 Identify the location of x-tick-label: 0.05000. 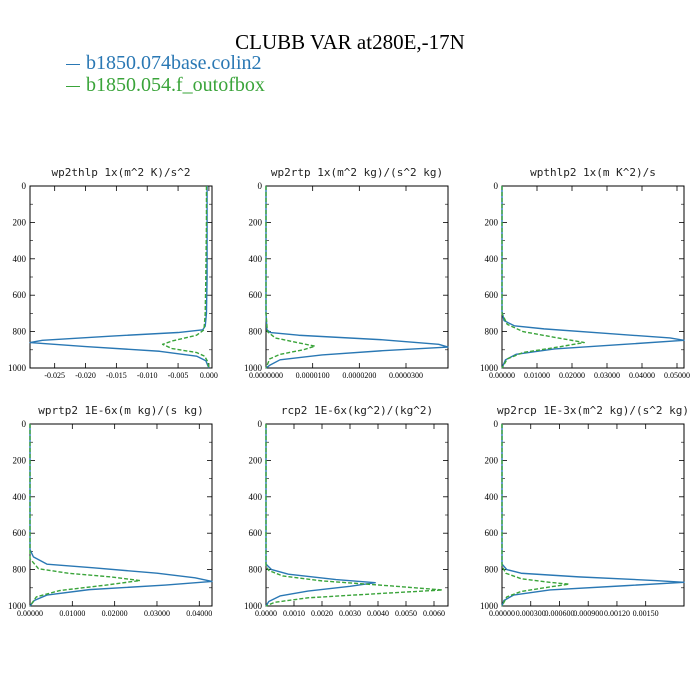
(677, 375).